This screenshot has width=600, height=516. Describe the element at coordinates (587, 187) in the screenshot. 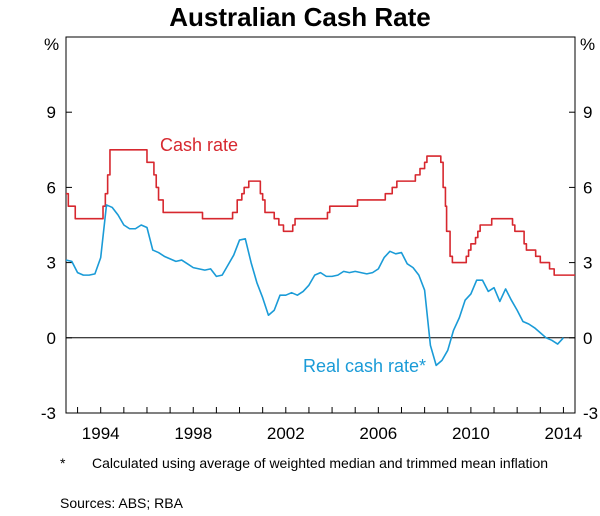

I see `y-tick-label-right: 6` at that location.